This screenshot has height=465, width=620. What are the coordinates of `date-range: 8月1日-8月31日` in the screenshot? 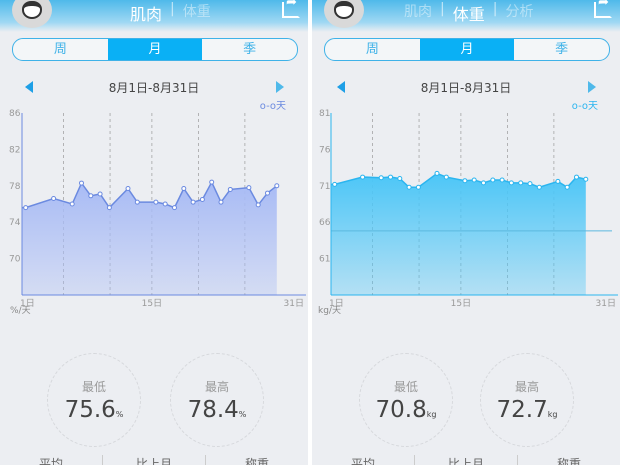 It's located at (154, 88).